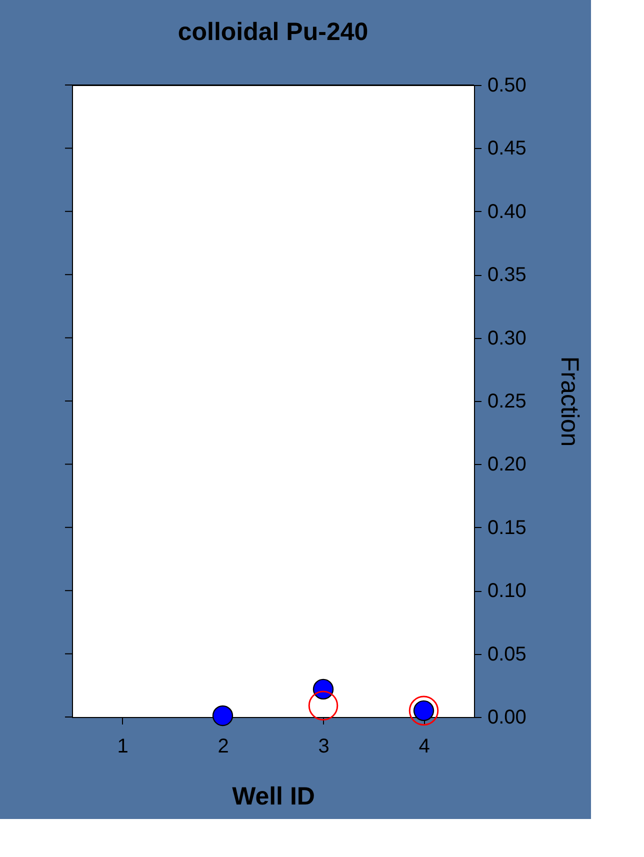 The image size is (644, 857). Describe the element at coordinates (507, 591) in the screenshot. I see `y-tick-label: 0.10` at that location.